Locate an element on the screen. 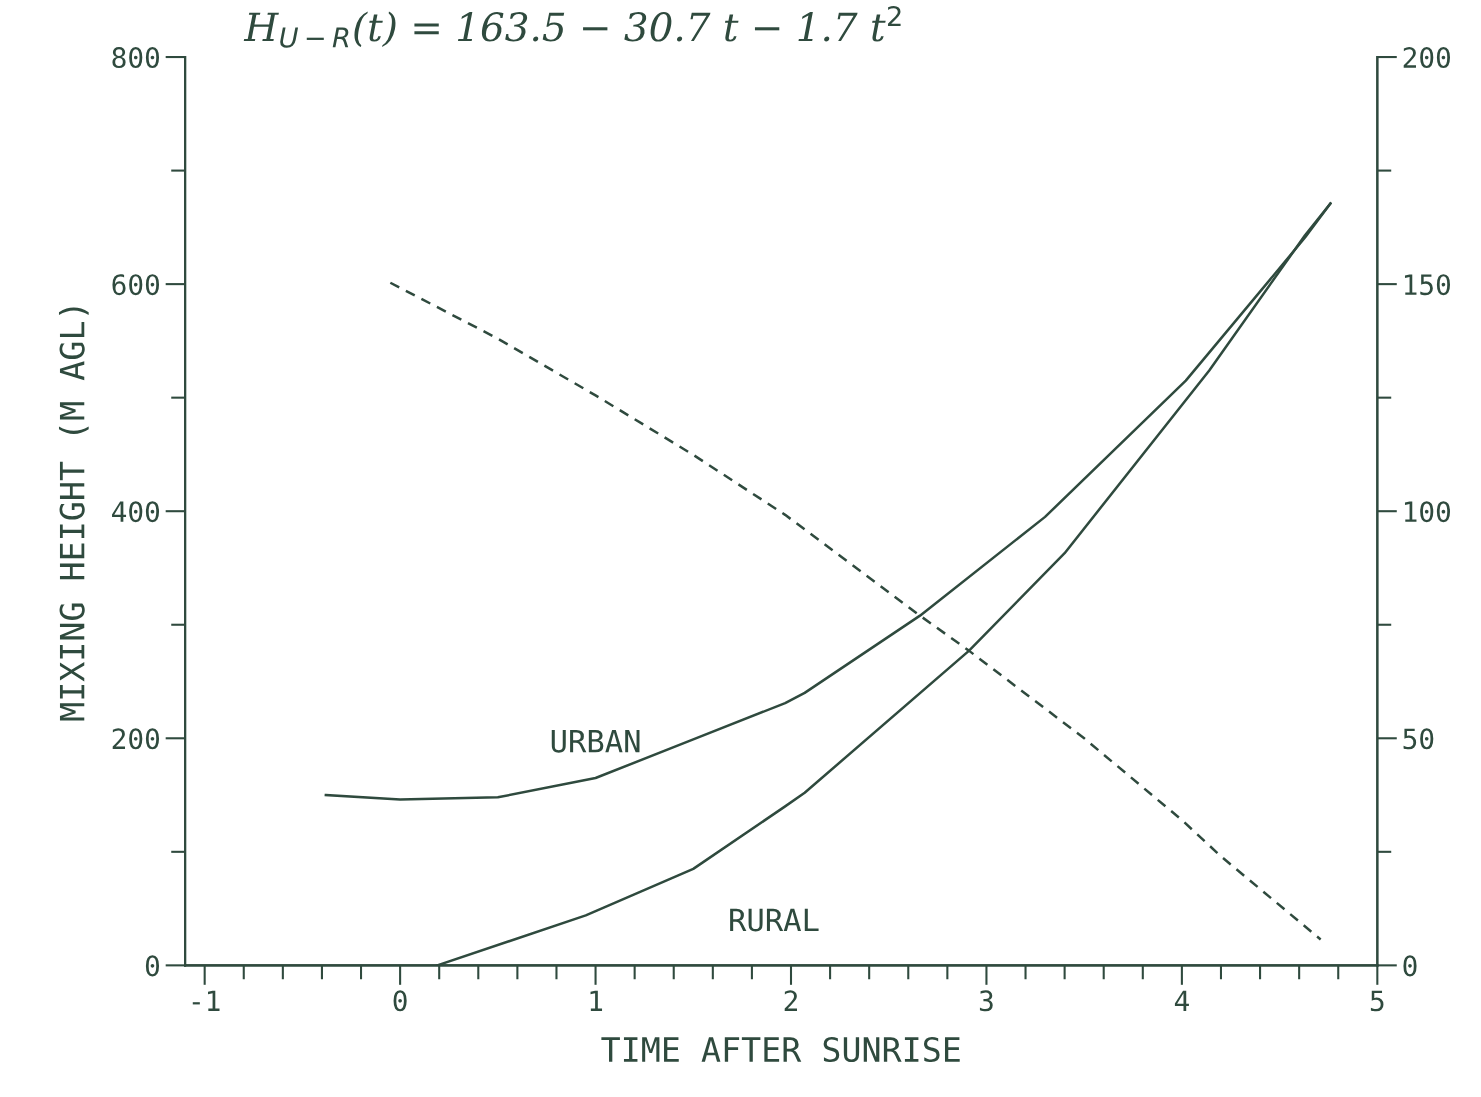 The image size is (1481, 1097). y-tick-label: 400 is located at coordinates (136, 512).